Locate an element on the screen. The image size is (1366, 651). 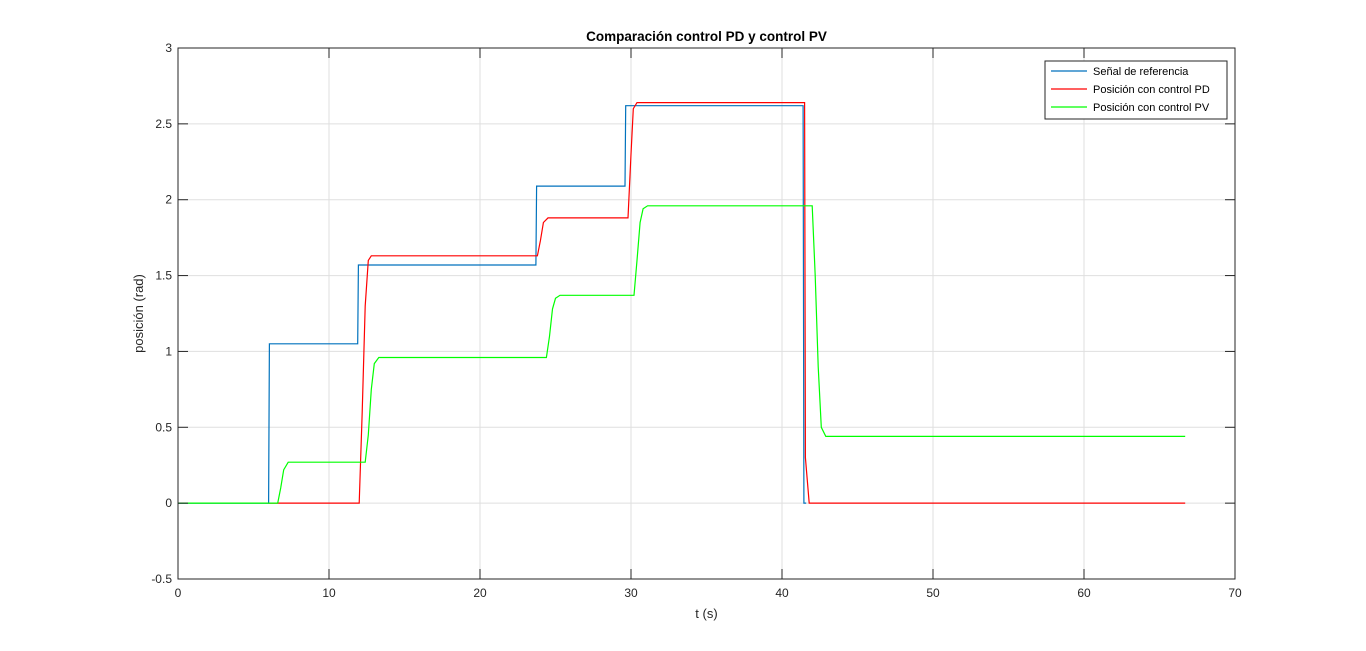
x-tick-label: 60 is located at coordinates (1084, 593).